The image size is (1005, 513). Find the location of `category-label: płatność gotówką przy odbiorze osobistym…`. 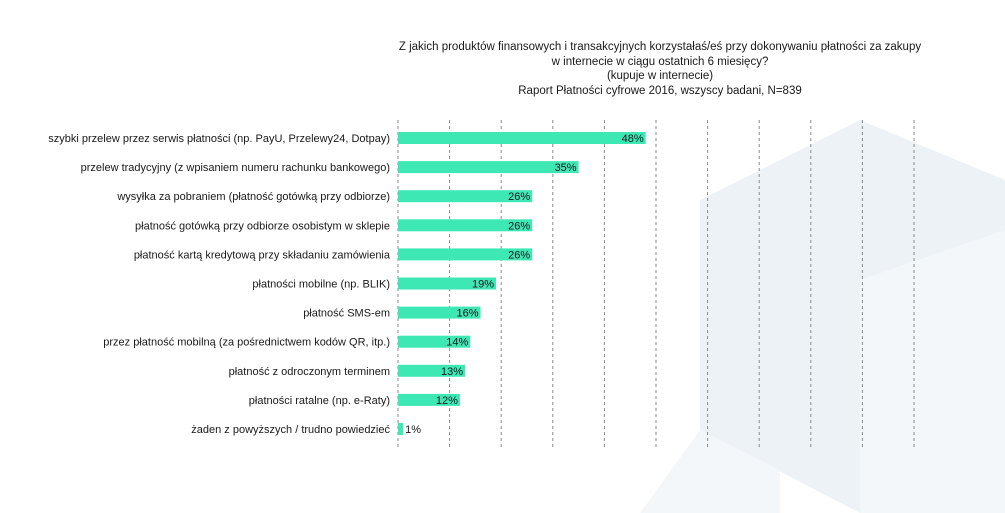

category-label: płatność gotówką przy odbiorze osobistym… is located at coordinates (262, 226).